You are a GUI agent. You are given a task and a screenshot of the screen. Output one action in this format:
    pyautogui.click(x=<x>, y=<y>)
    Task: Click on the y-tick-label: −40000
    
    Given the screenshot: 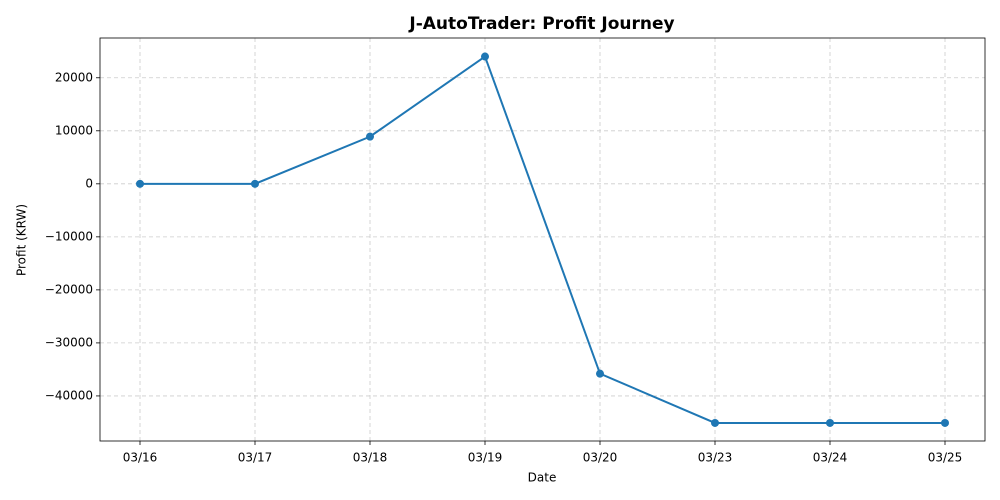 What is the action you would take?
    pyautogui.click(x=69, y=395)
    